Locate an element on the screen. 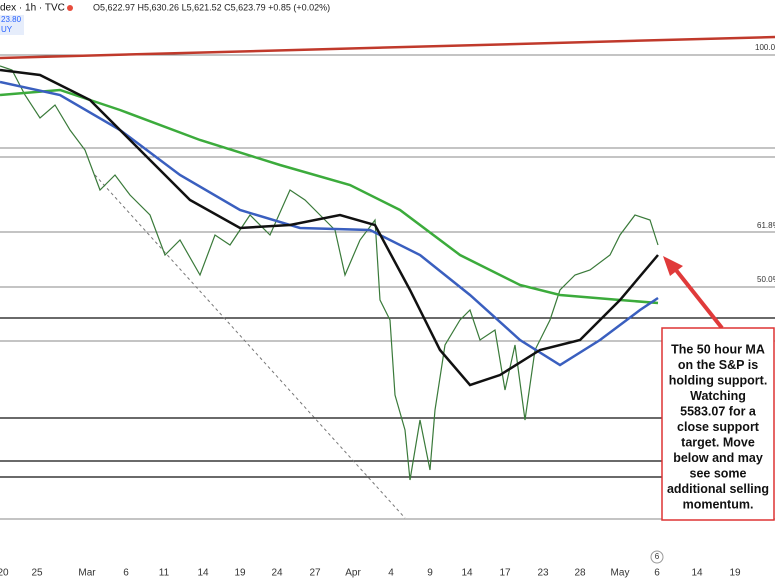 This screenshot has height=582, width=775. x-tick-label: 27 is located at coordinates (315, 573).